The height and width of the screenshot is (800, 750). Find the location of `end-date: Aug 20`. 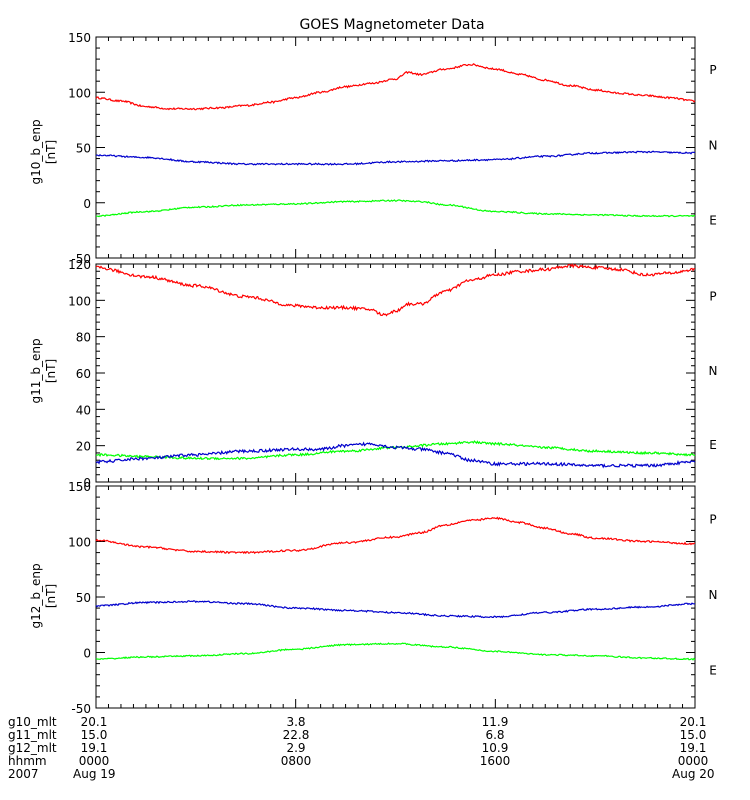

end-date: Aug 20 is located at coordinates (693, 774).